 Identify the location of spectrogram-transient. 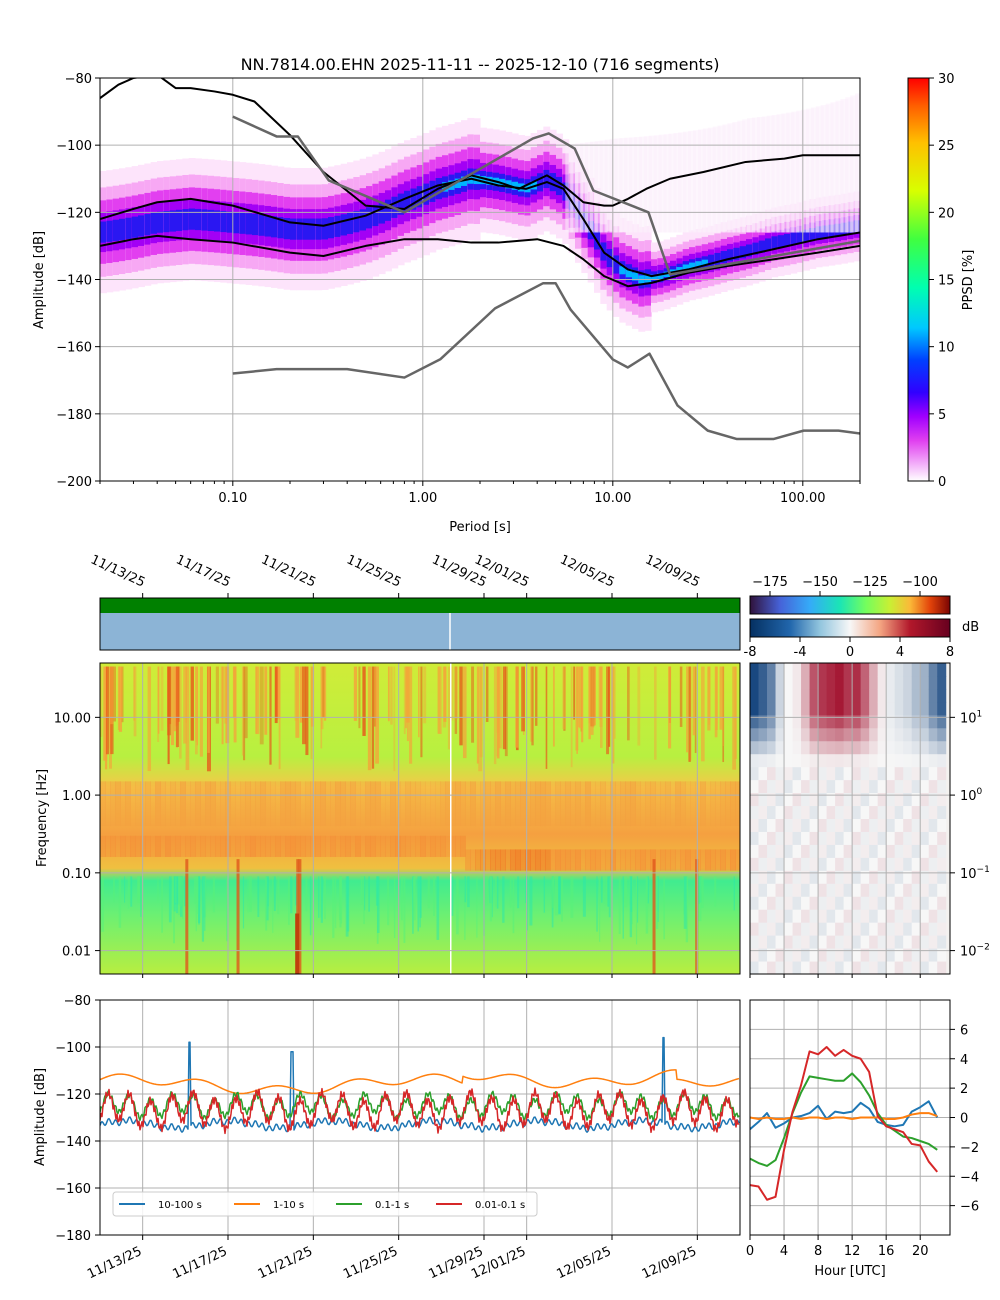
(300, 916).